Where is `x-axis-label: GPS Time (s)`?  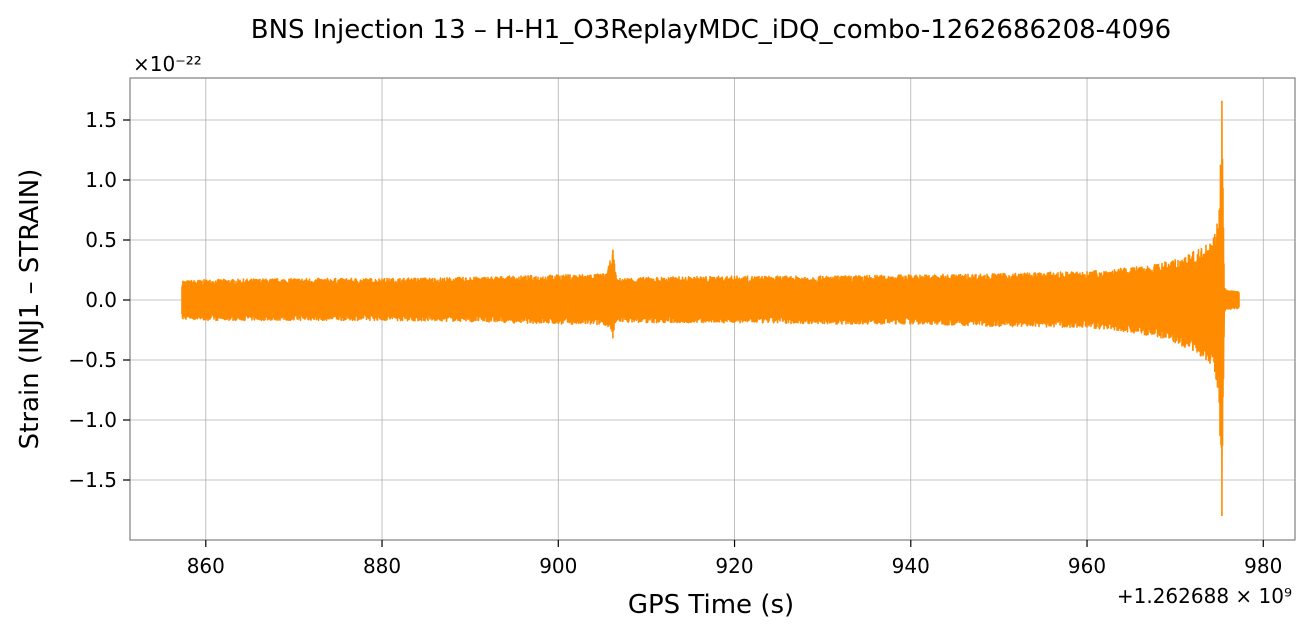 x-axis-label: GPS Time (s) is located at coordinates (711, 605).